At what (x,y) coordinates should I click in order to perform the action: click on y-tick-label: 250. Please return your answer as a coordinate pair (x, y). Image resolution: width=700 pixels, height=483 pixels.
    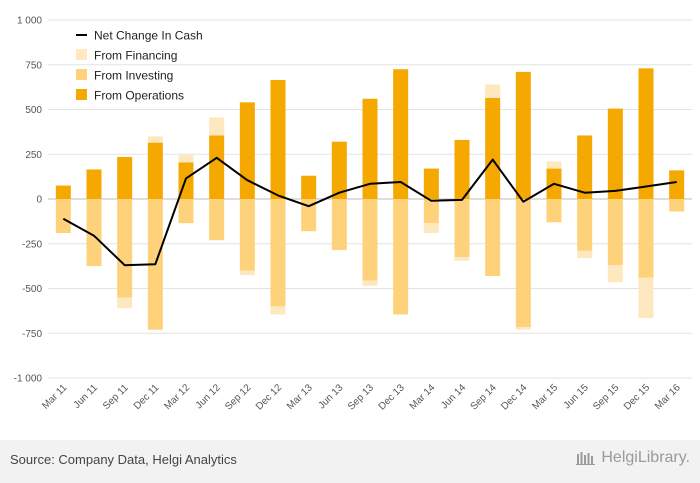
    Looking at the image, I should click on (33, 155).